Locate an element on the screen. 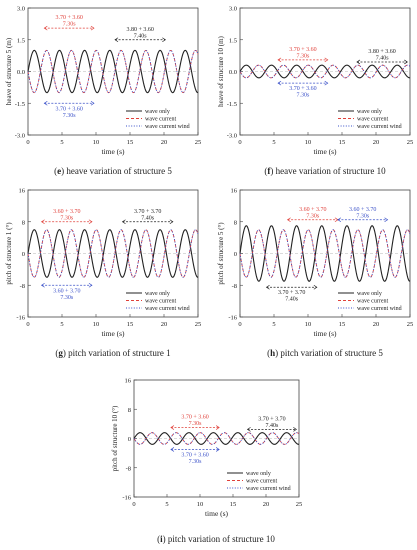 Image resolution: width=417 pixels, height=550 pixels. y-tick-label: 3.0 is located at coordinates (21, 9).